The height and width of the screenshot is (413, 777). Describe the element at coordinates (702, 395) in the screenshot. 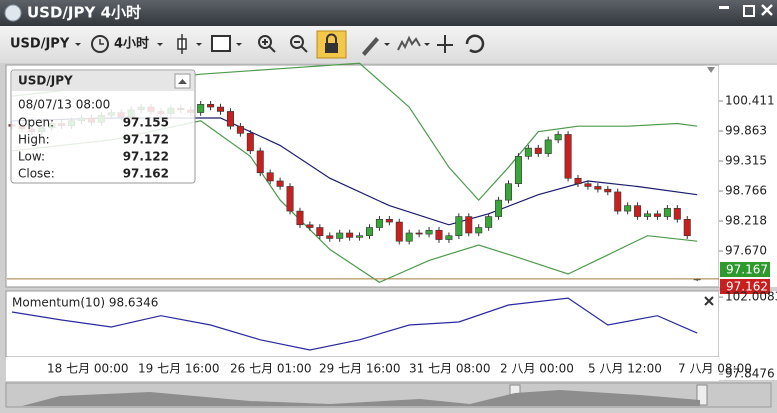

I see `navigator-handle` at that location.